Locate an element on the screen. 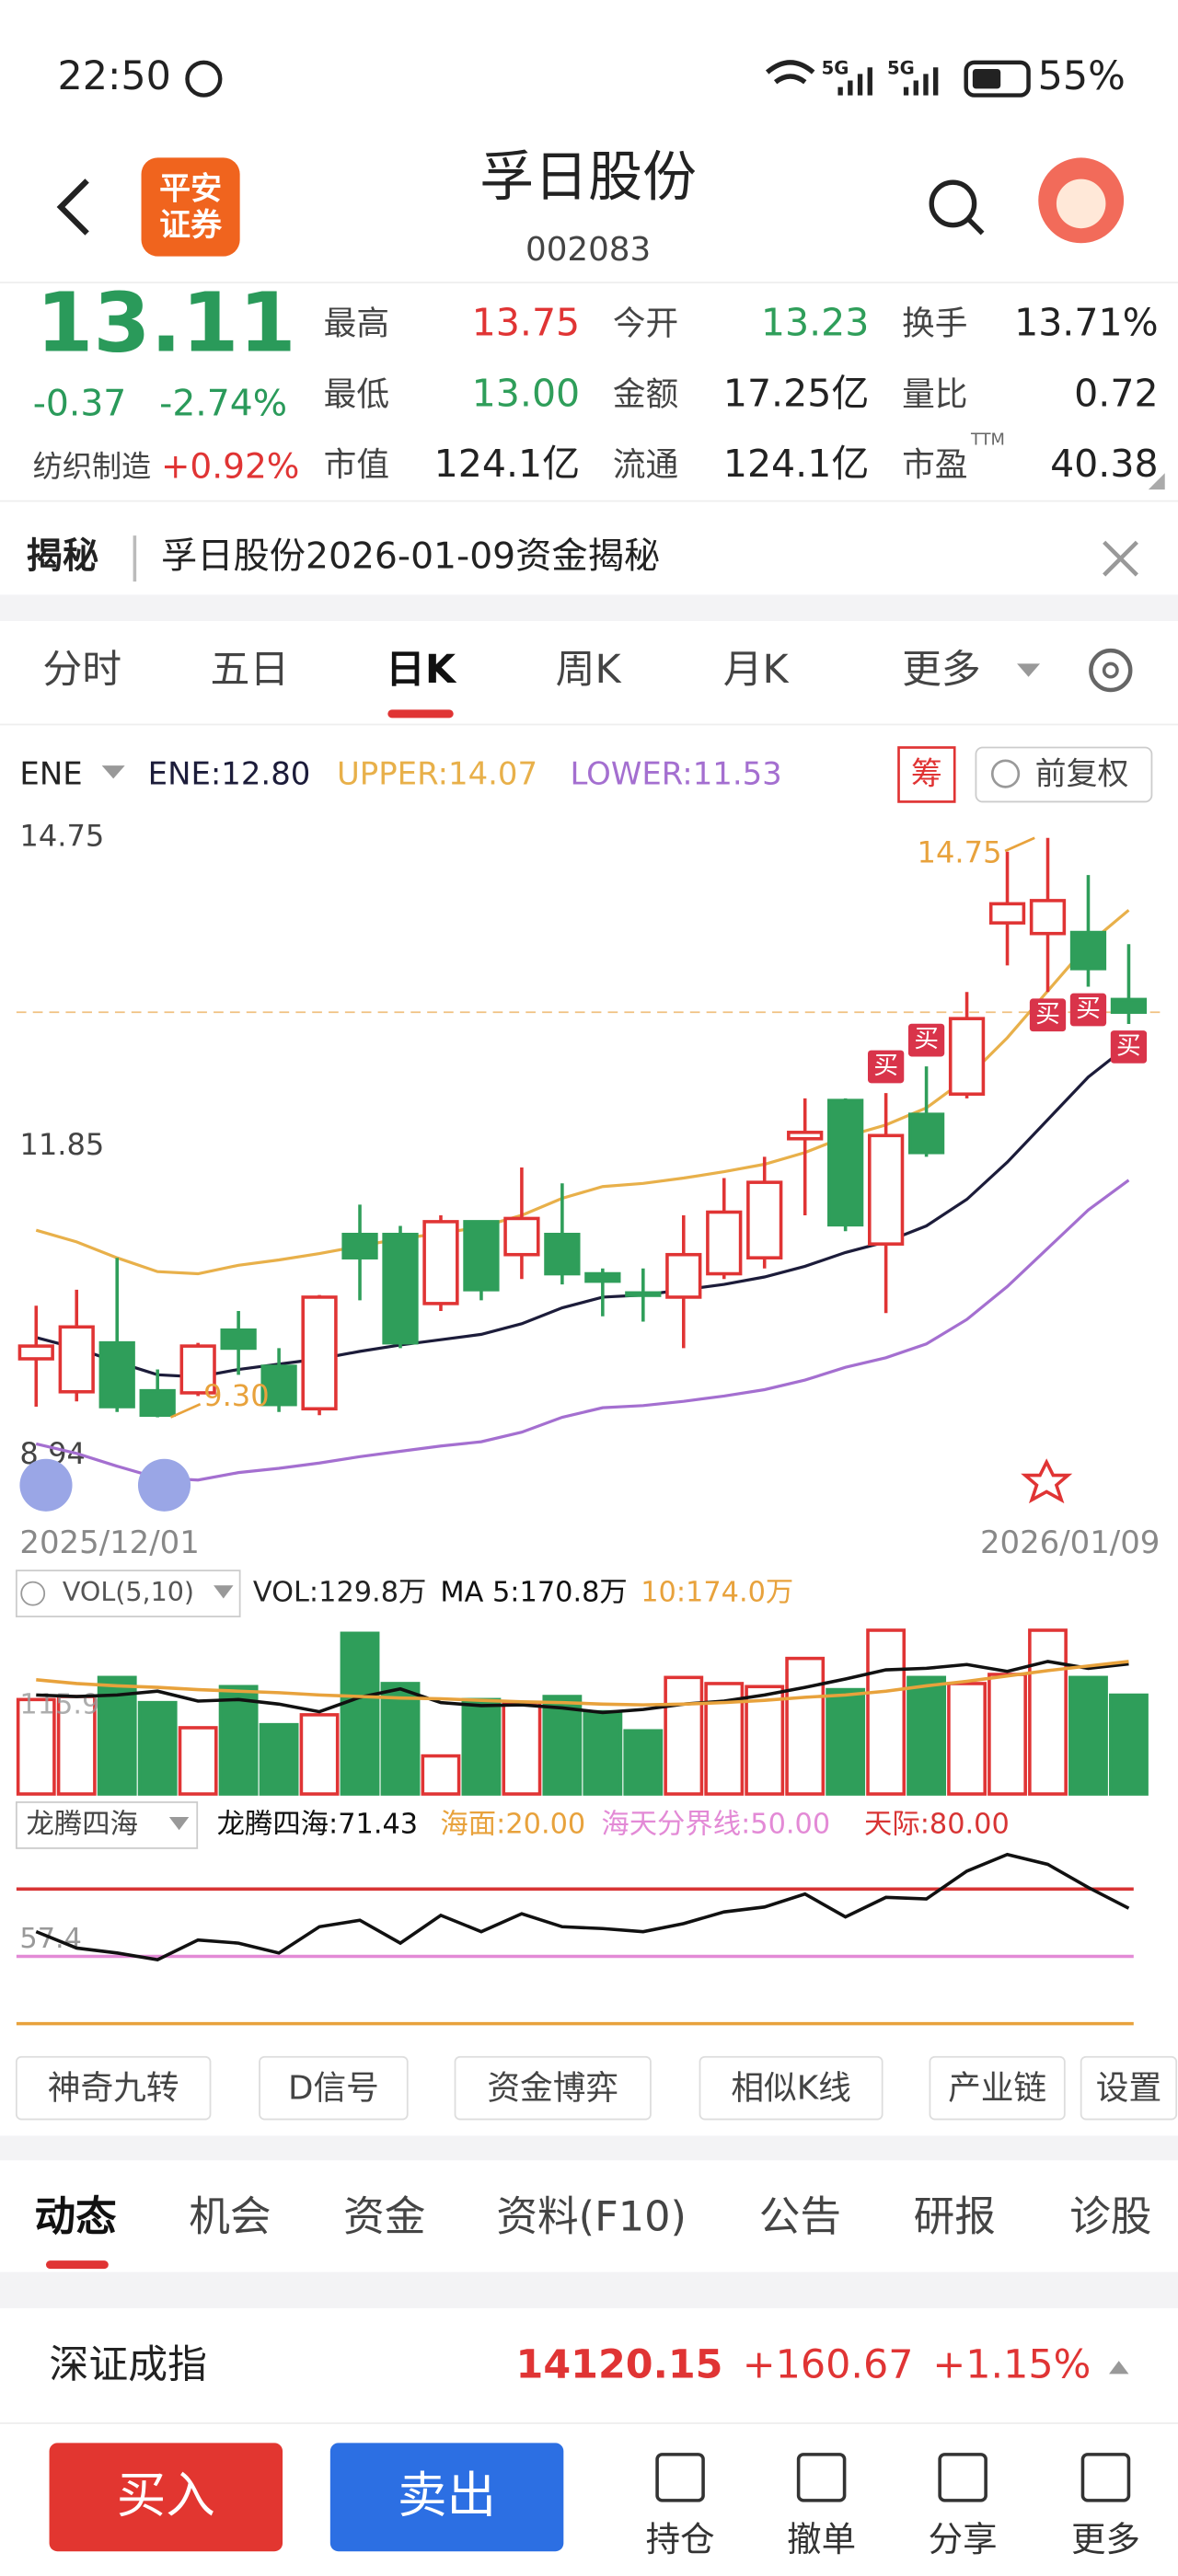  low-label: 9.30 is located at coordinates (236, 1395).